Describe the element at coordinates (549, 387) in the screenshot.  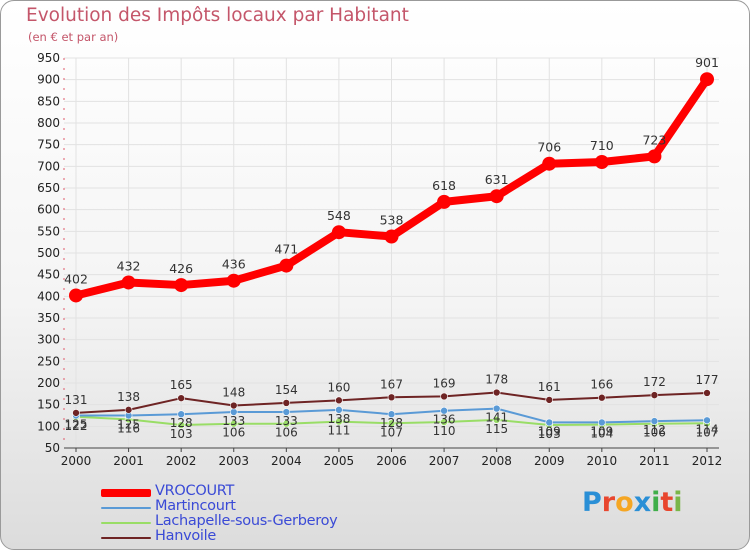
I see `data-label: 161` at that location.